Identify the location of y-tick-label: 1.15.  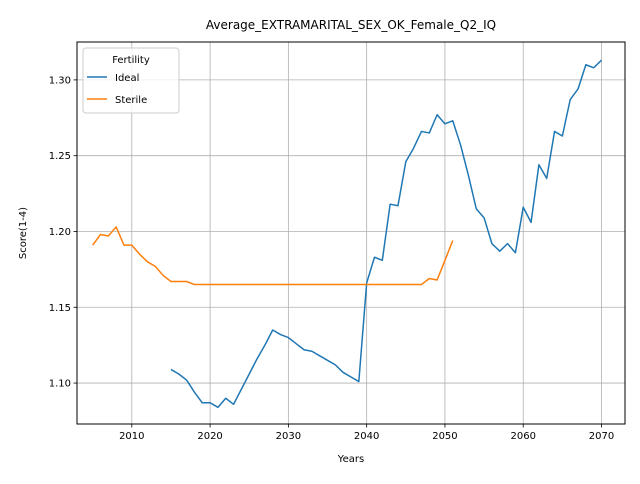
(60, 308).